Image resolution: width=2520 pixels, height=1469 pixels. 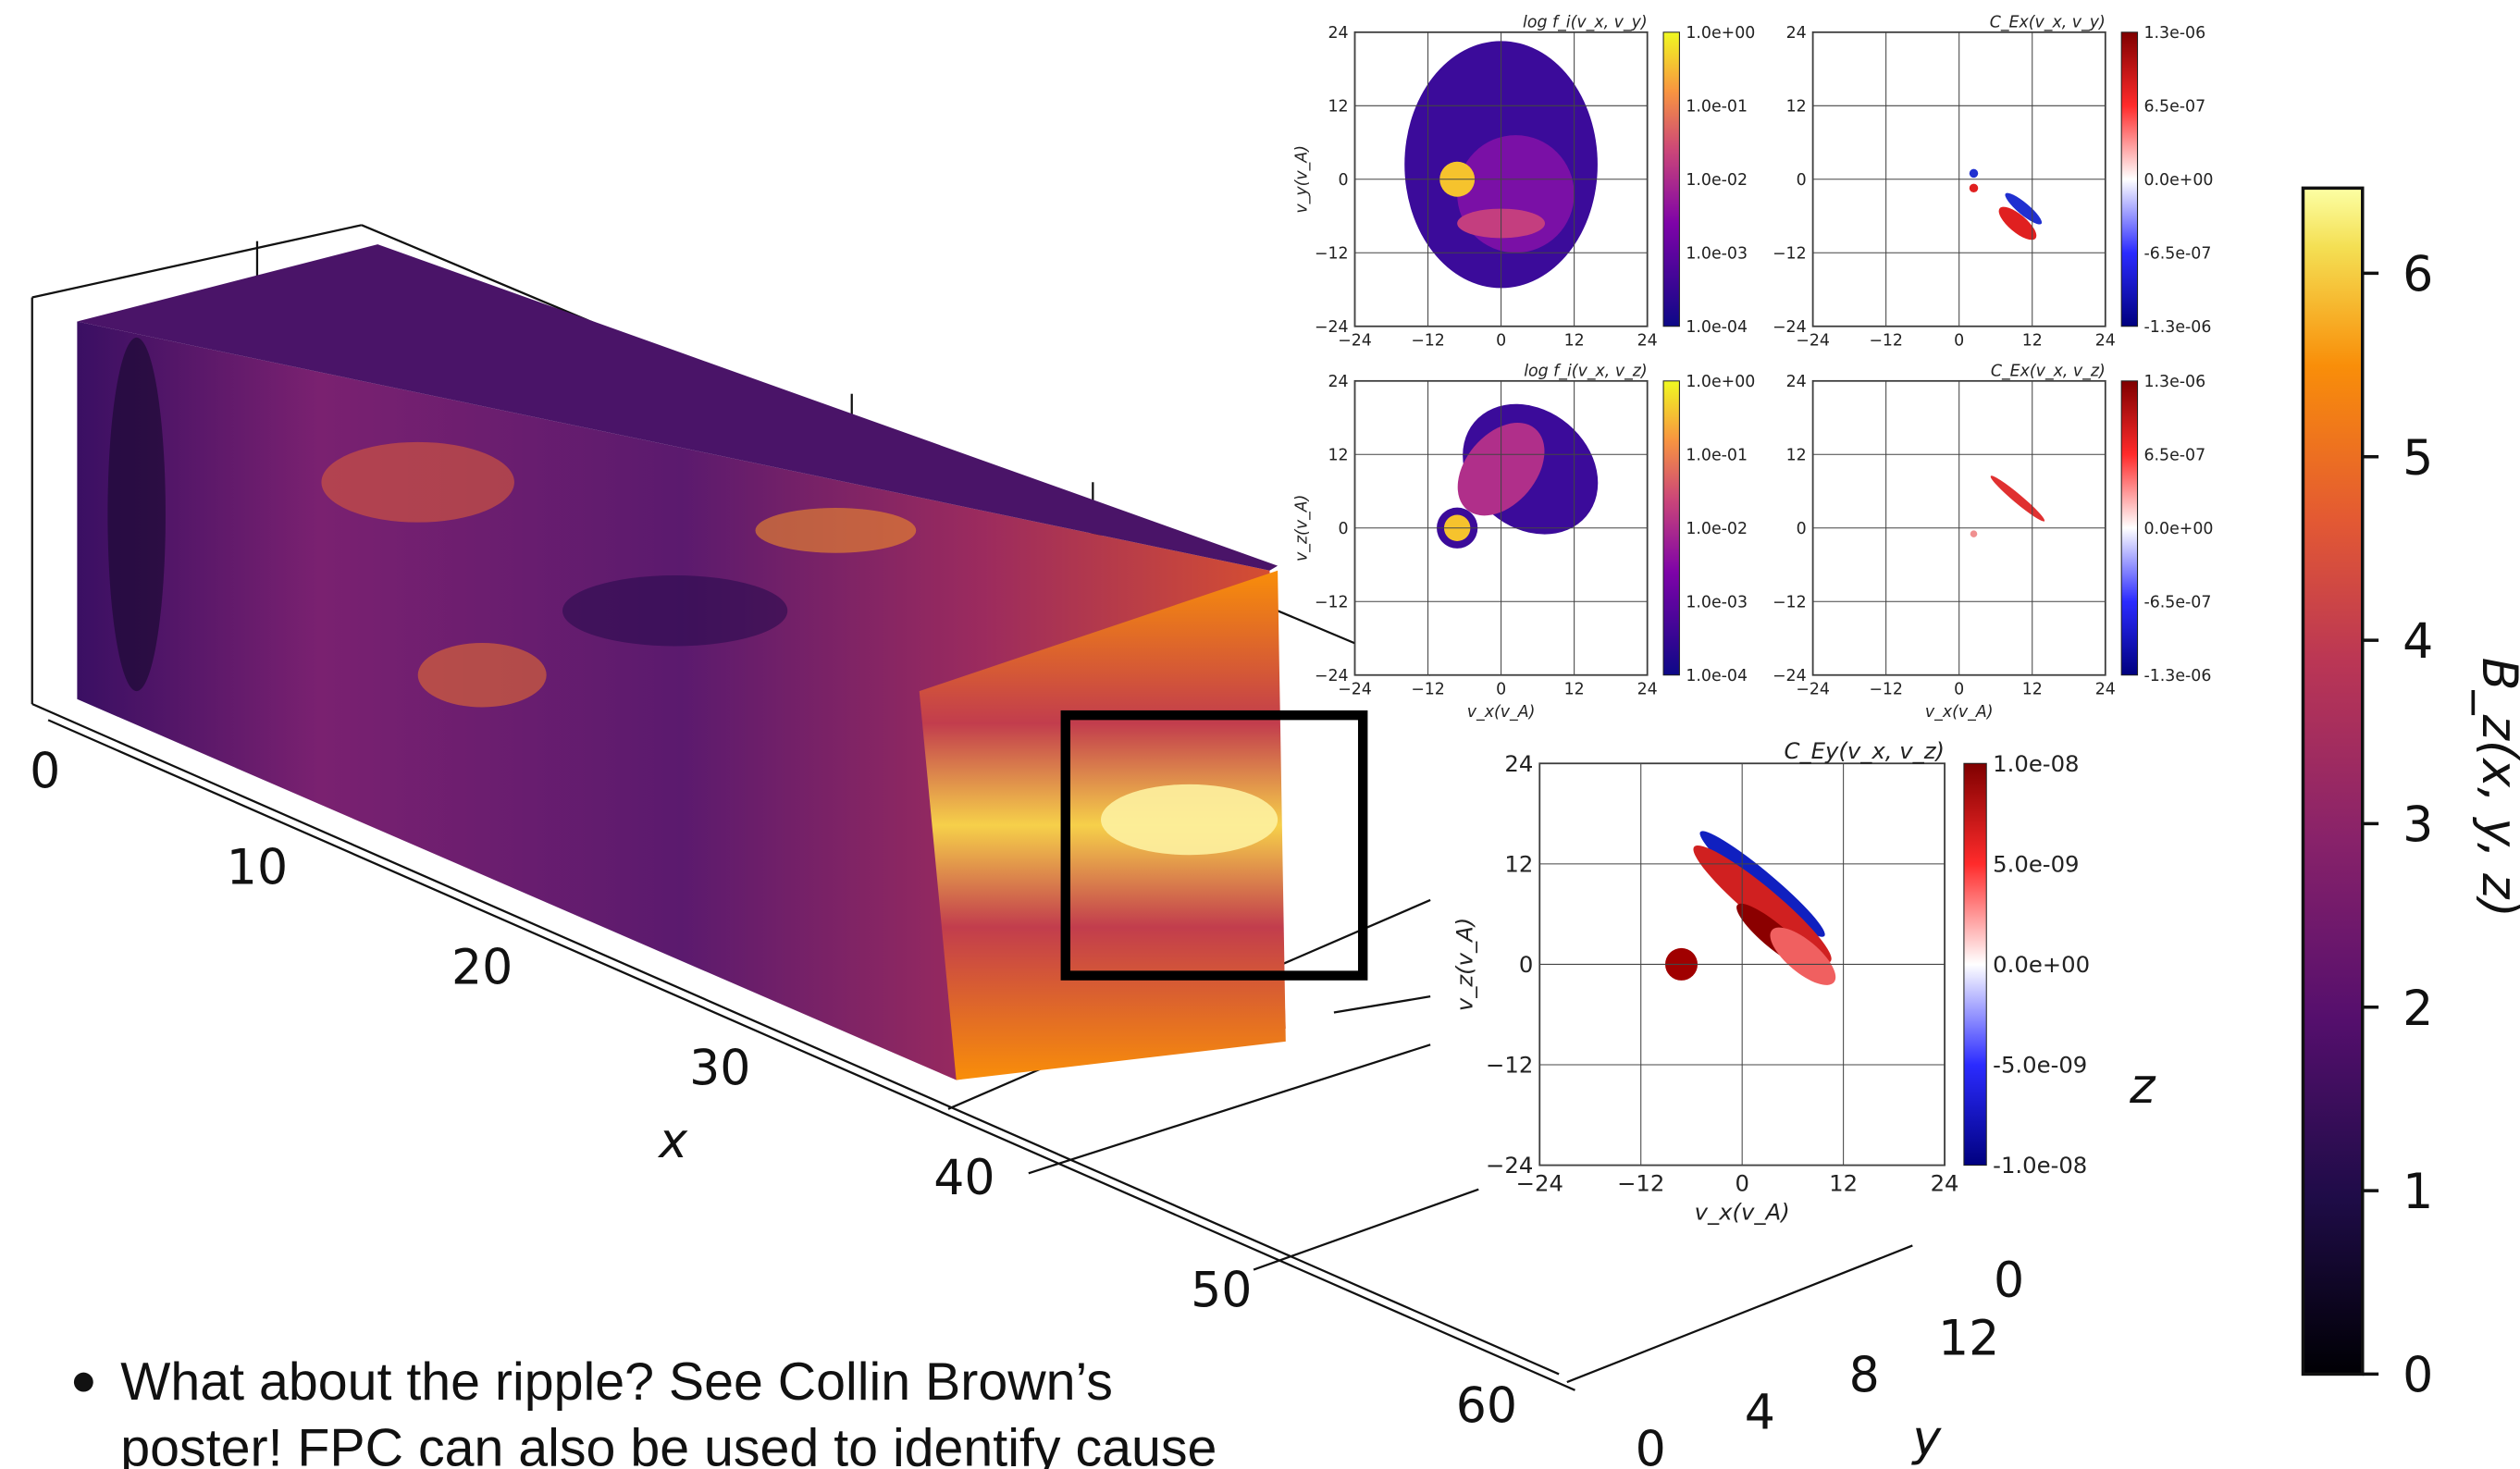 I want to click on colorbar-tick-label: 5, so click(x=2418, y=459).